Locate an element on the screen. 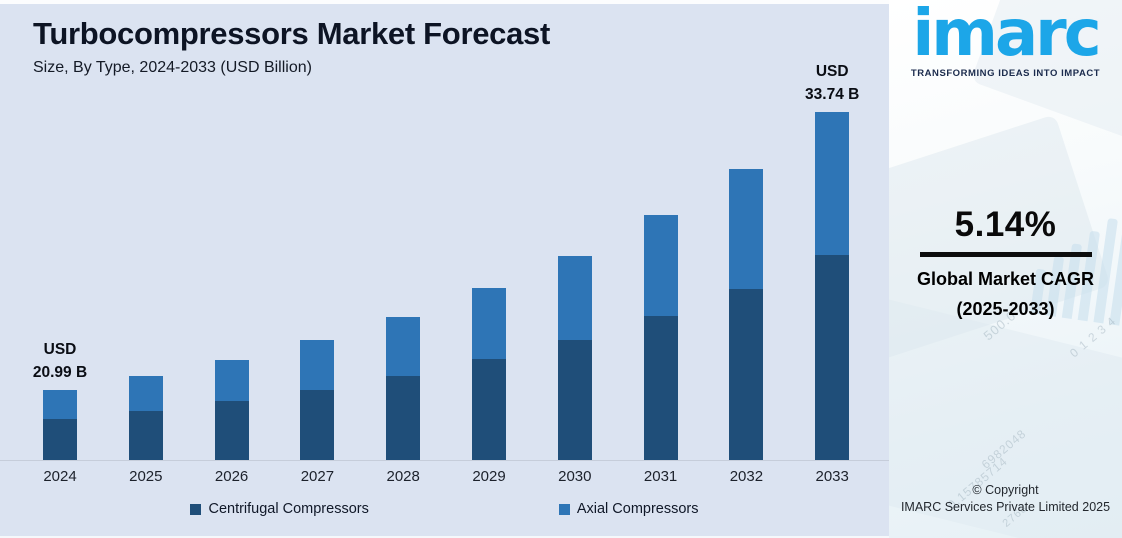 The width and height of the screenshot is (1122, 538). copyright-line2: IMARC Services Private Limited 2025 is located at coordinates (1005, 506).